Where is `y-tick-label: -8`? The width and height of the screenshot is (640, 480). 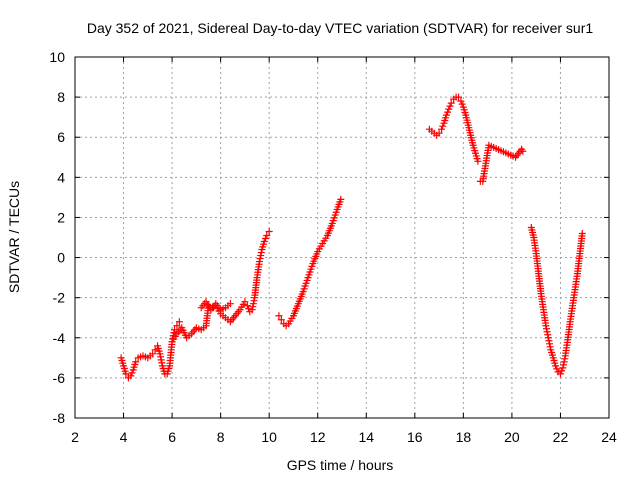
y-tick-label: -8 is located at coordinates (59, 418).